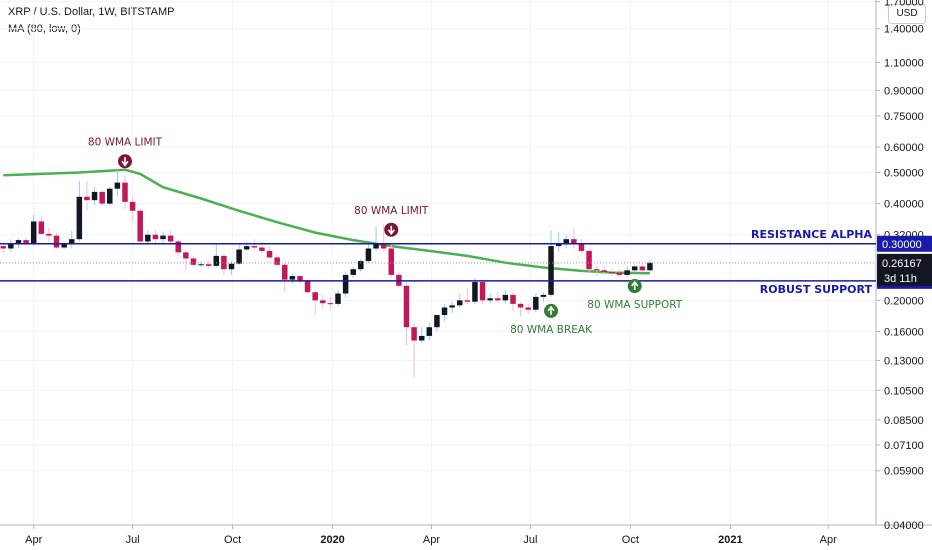  What do you see at coordinates (133, 540) in the screenshot?
I see `x-tick-label: Jul` at bounding box center [133, 540].